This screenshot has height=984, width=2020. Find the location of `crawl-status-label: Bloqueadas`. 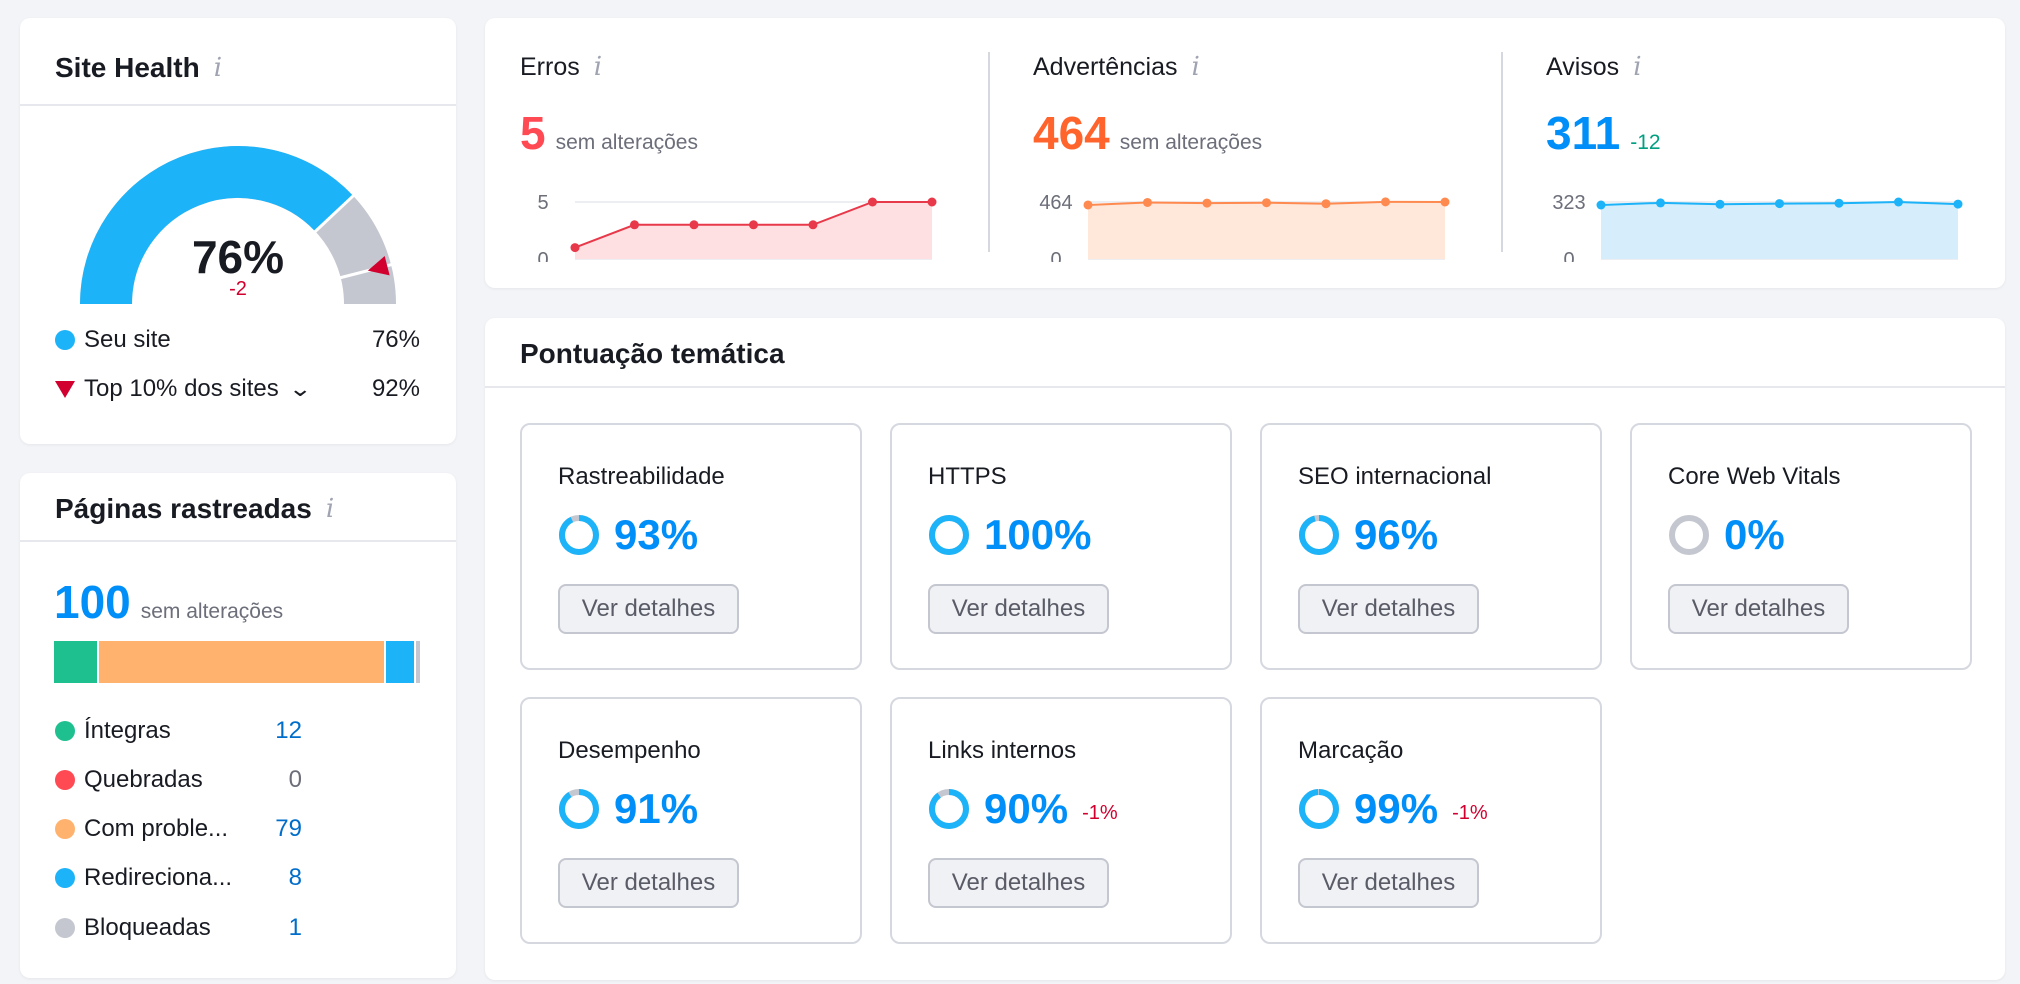

crawl-status-label: Bloqueadas is located at coordinates (147, 927).